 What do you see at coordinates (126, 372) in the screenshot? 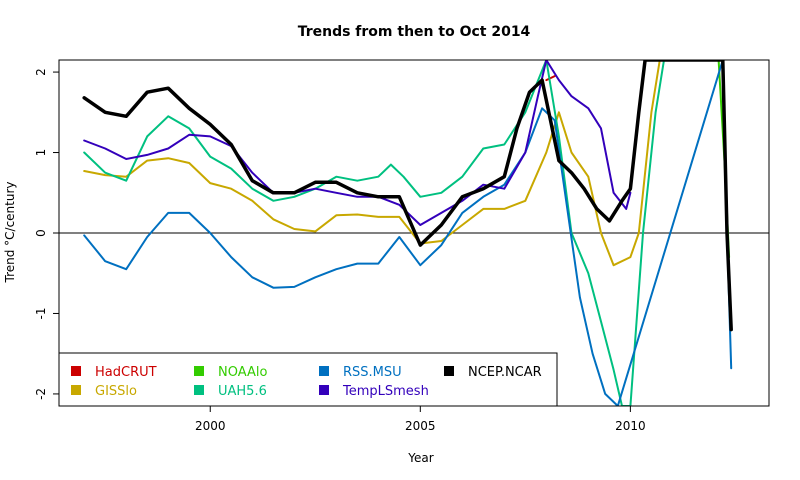
I see `legend-label-0: HadCRUT` at bounding box center [126, 372].